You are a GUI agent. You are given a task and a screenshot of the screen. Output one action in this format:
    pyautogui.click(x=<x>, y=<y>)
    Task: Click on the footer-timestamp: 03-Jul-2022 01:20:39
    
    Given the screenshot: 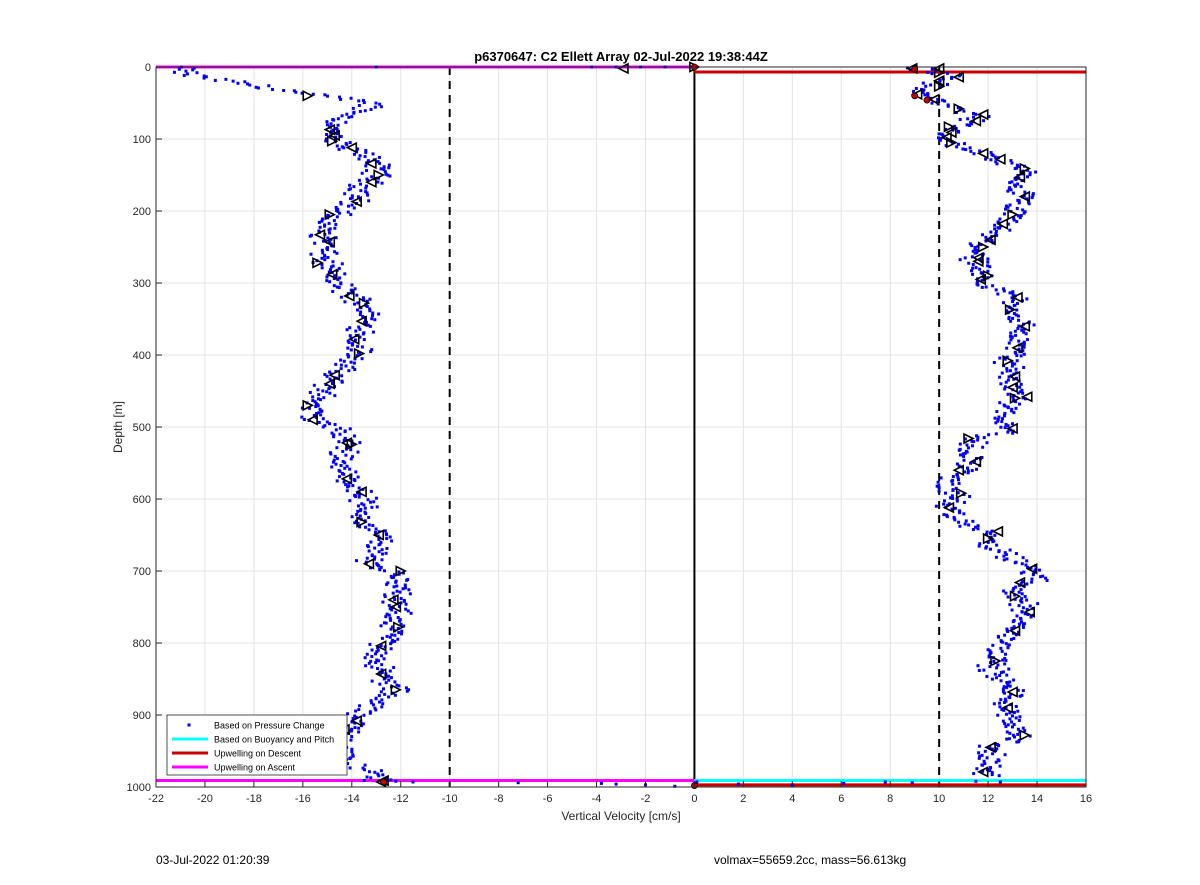 What is the action you would take?
    pyautogui.click(x=213, y=860)
    